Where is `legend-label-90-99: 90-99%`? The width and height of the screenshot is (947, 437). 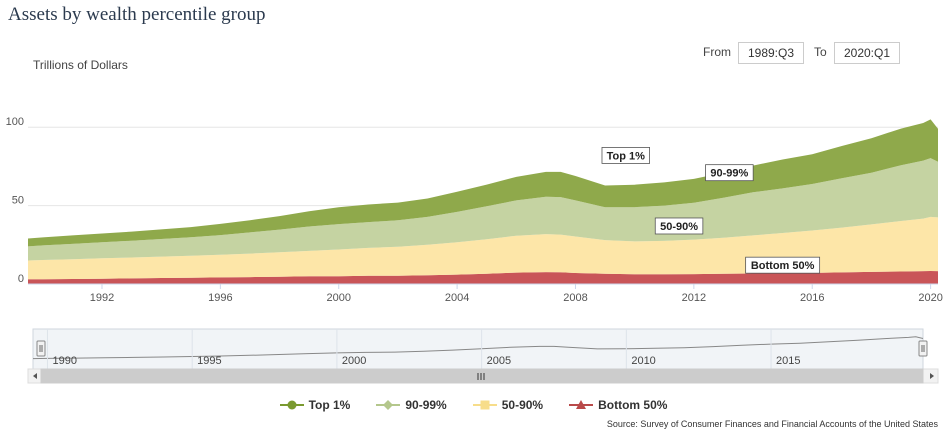
legend-label-90-99: 90-99% is located at coordinates (426, 405).